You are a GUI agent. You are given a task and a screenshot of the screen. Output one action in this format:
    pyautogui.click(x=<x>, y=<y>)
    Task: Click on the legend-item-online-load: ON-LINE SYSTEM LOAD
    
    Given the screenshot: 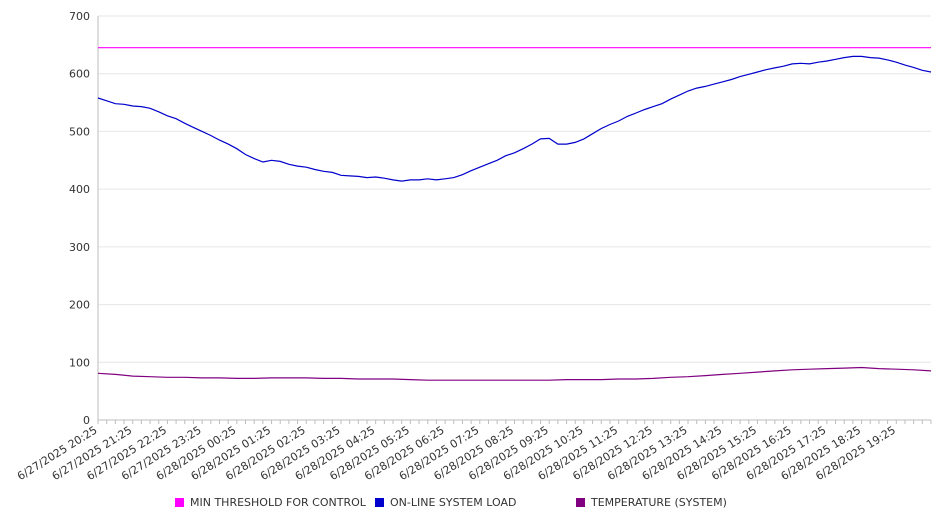 What is the action you would take?
    pyautogui.click(x=445, y=502)
    